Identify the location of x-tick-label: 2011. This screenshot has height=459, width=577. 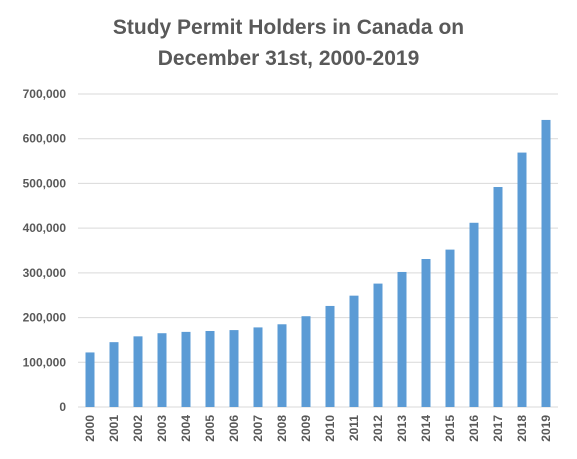
(354, 428).